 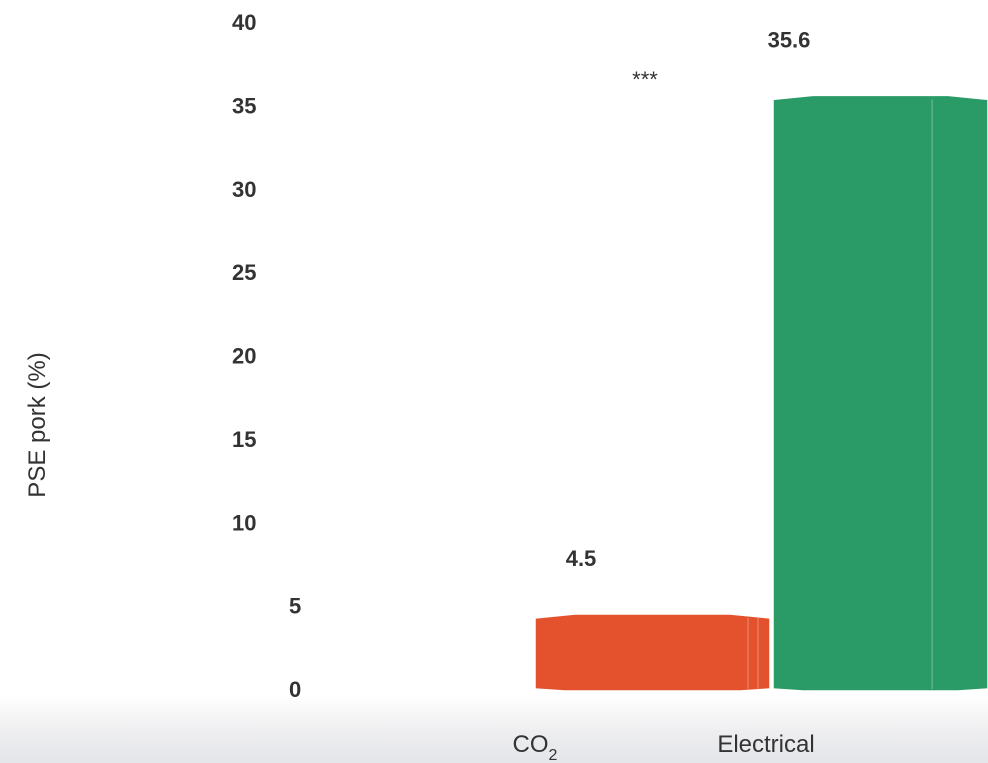 What do you see at coordinates (494, 729) in the screenshot?
I see `background-fade` at bounding box center [494, 729].